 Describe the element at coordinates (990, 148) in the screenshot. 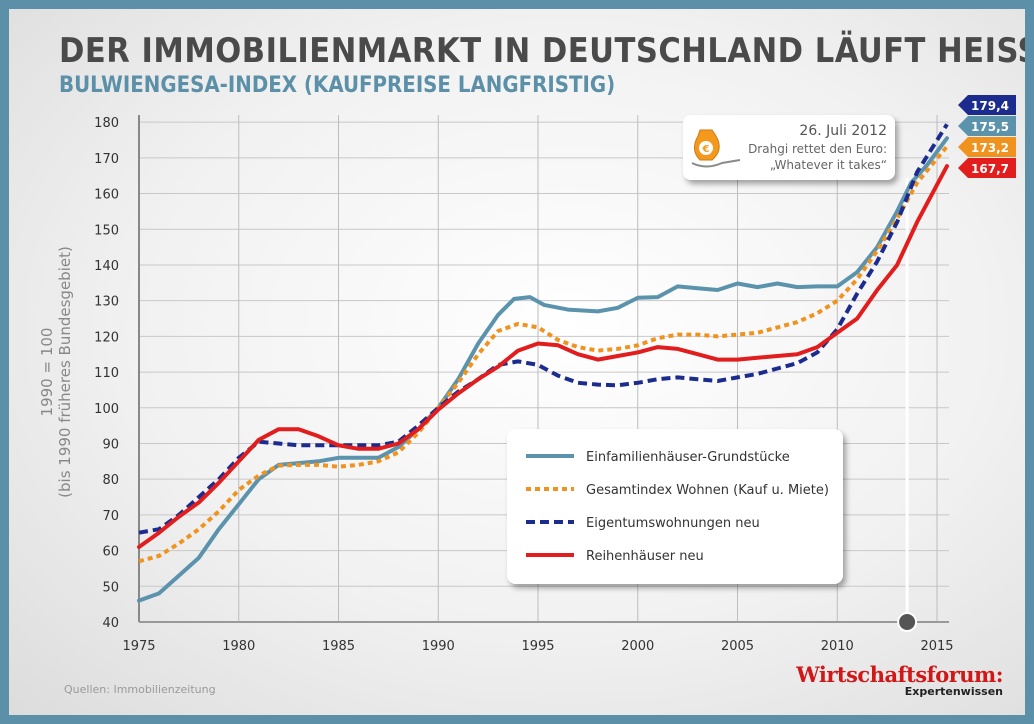

I see `end-label-value: 173,2` at that location.